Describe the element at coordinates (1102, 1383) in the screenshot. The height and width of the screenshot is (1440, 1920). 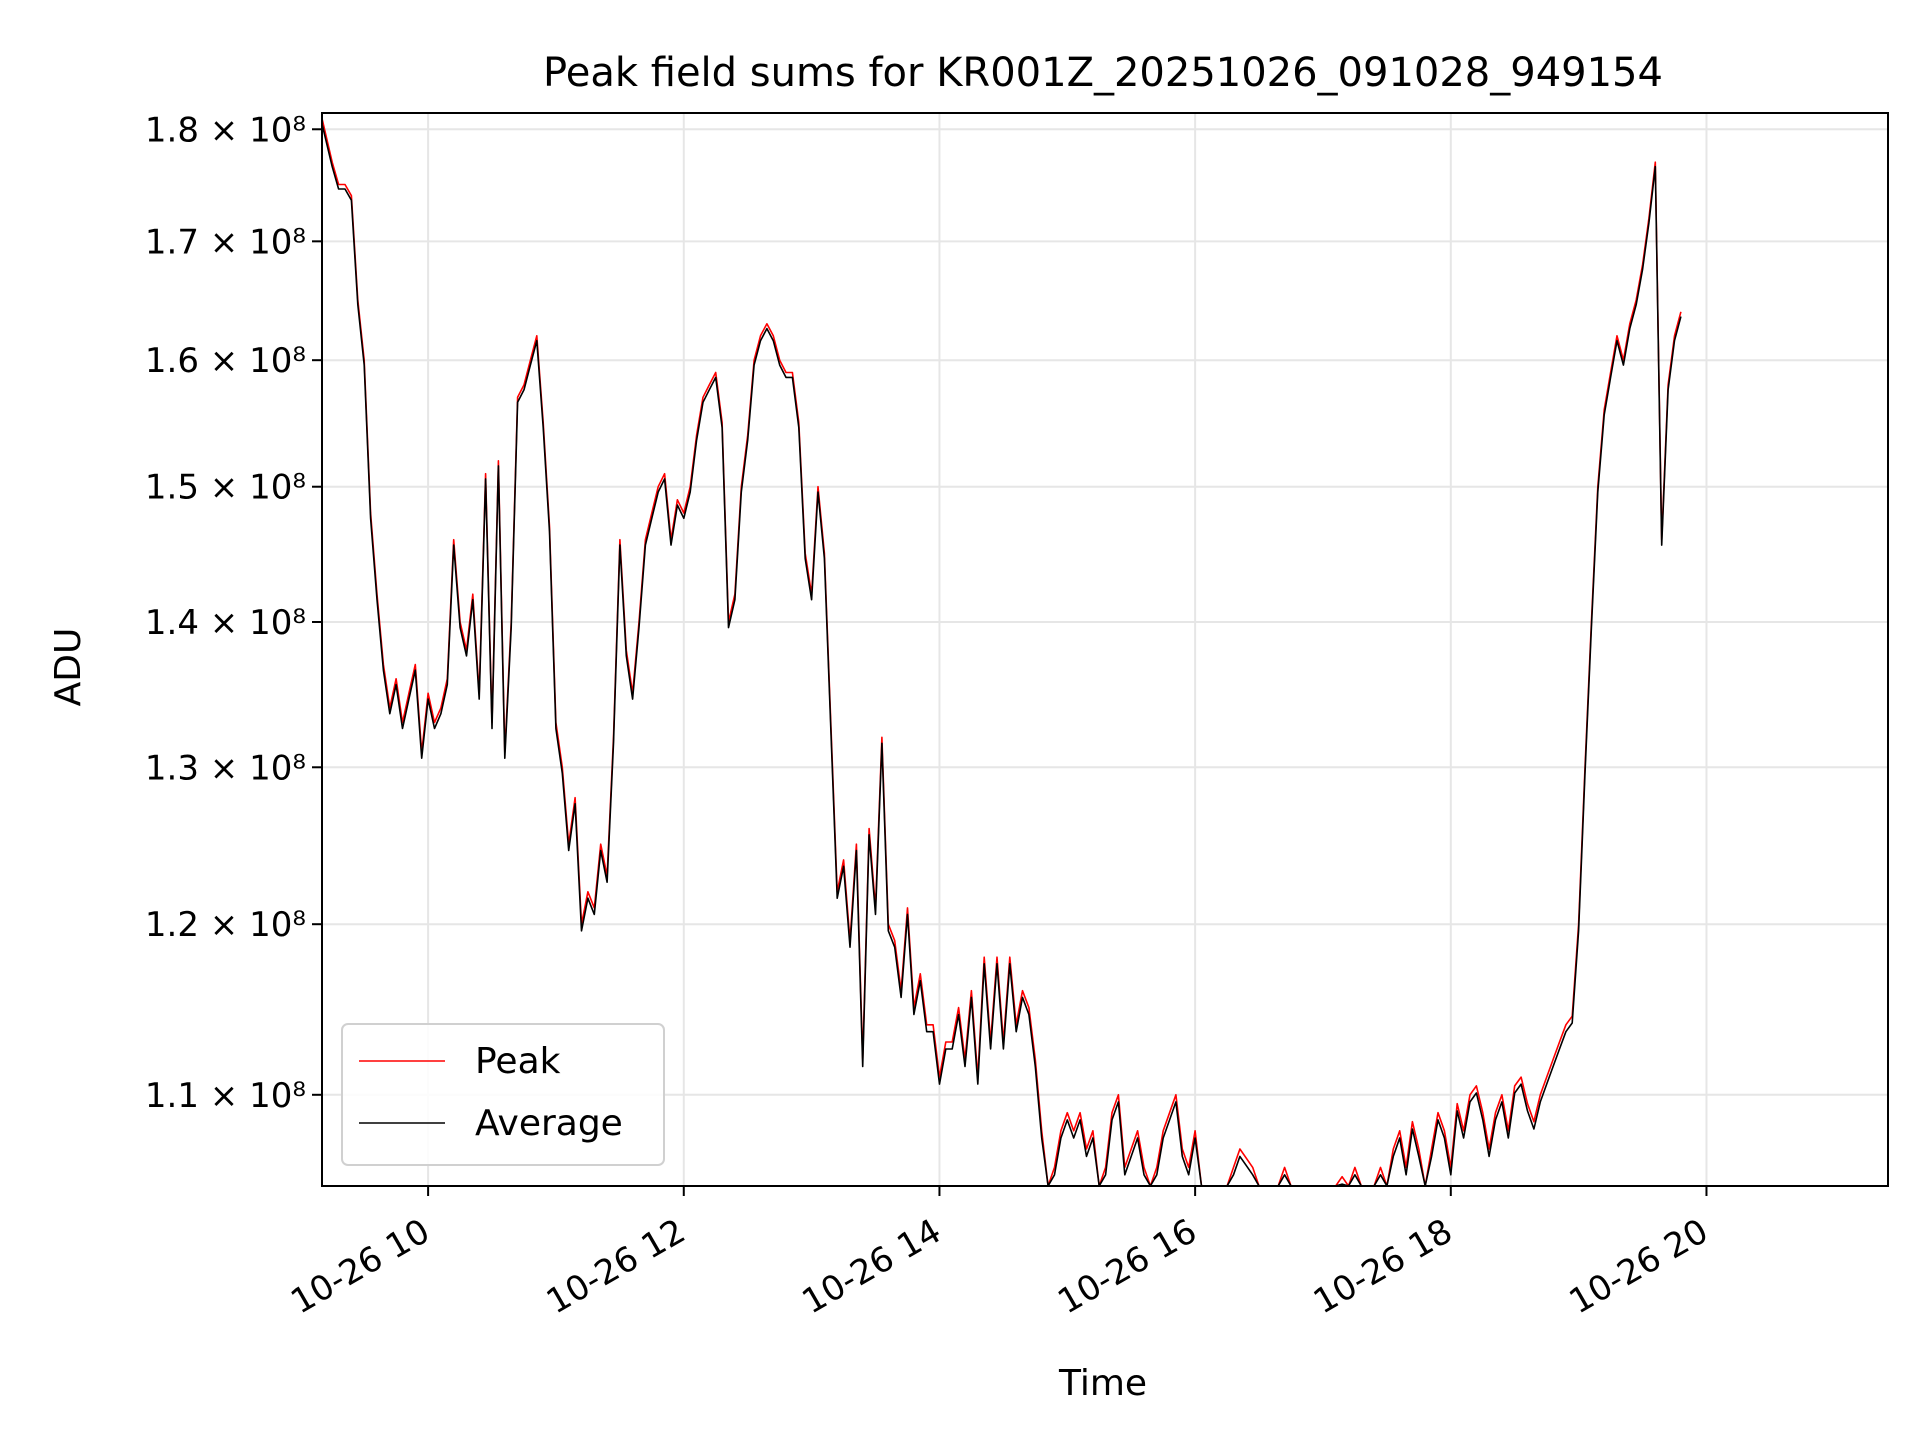
I see `x-axis-label: Time` at that location.